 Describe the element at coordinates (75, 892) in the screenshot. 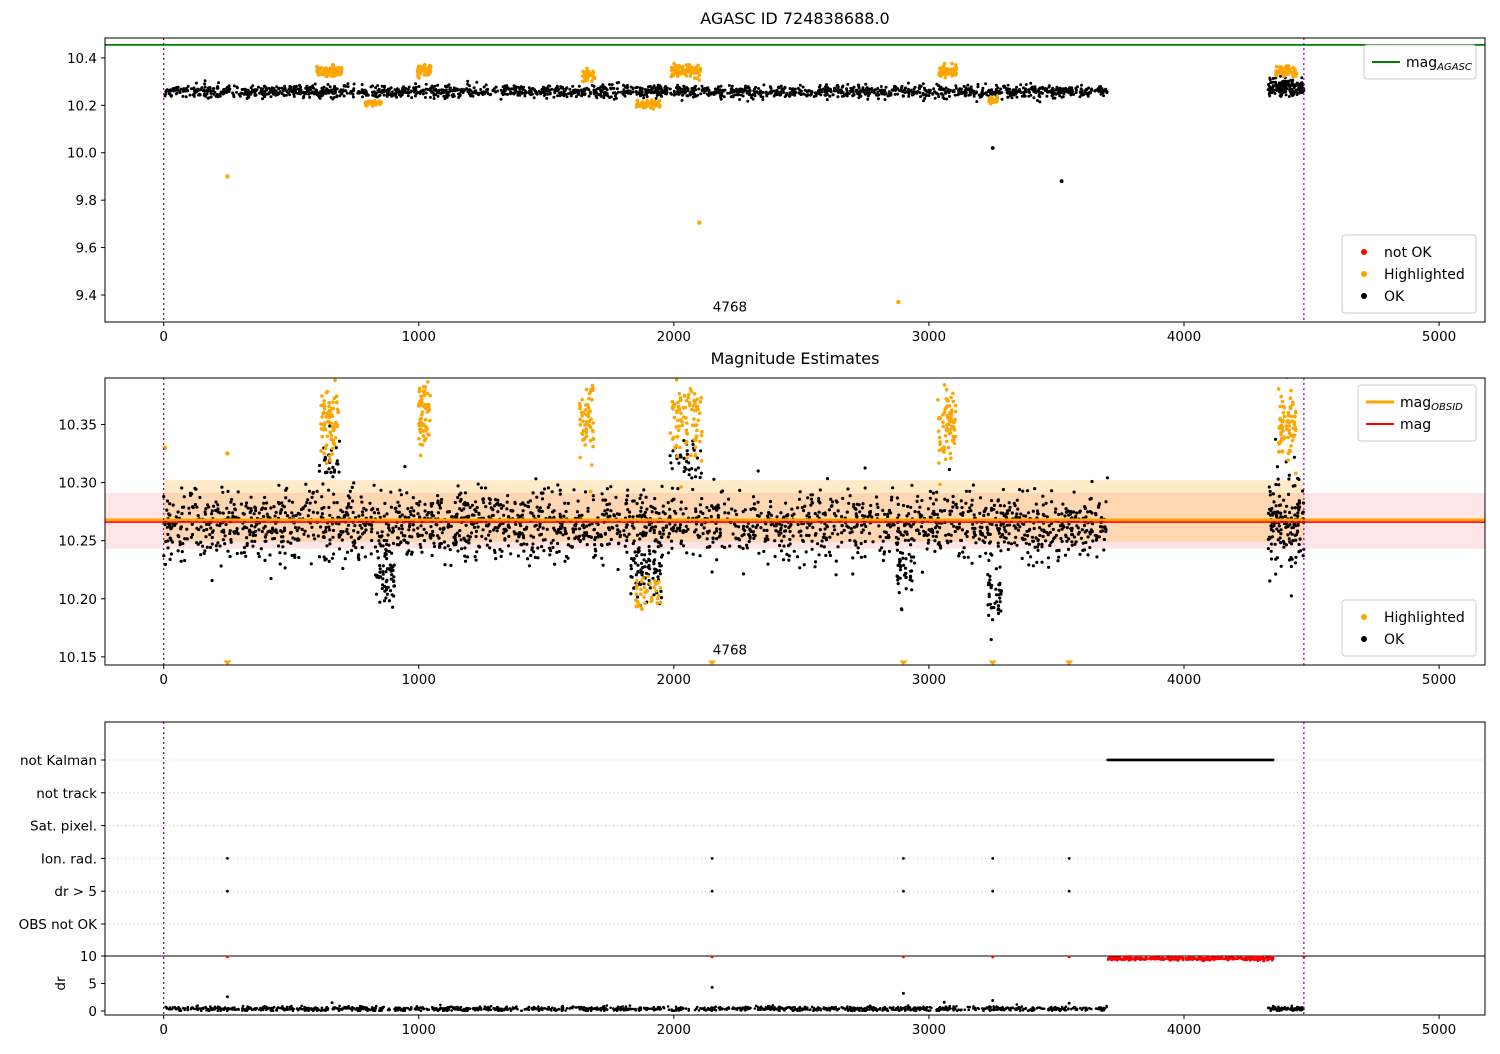

I see `flag-category-label: dr > 5` at that location.